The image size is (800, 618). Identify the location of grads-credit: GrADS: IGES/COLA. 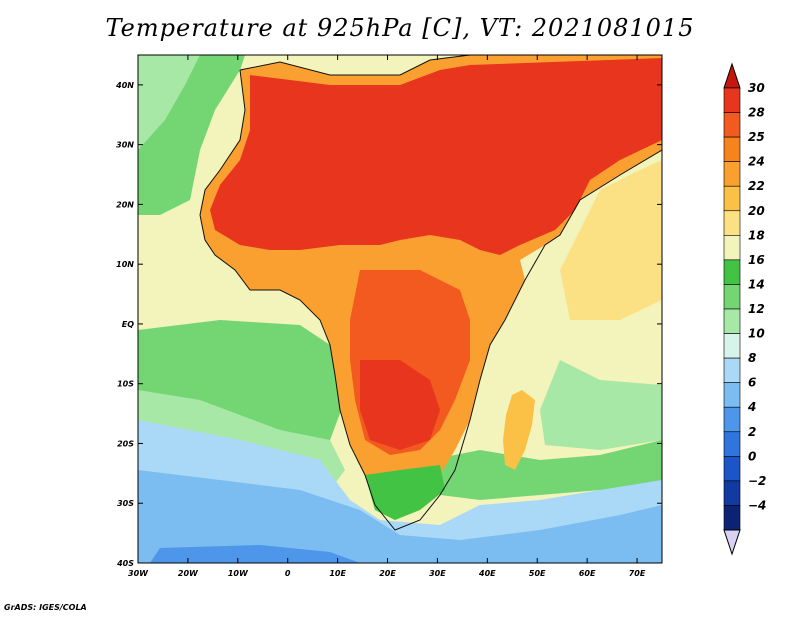
(45, 607).